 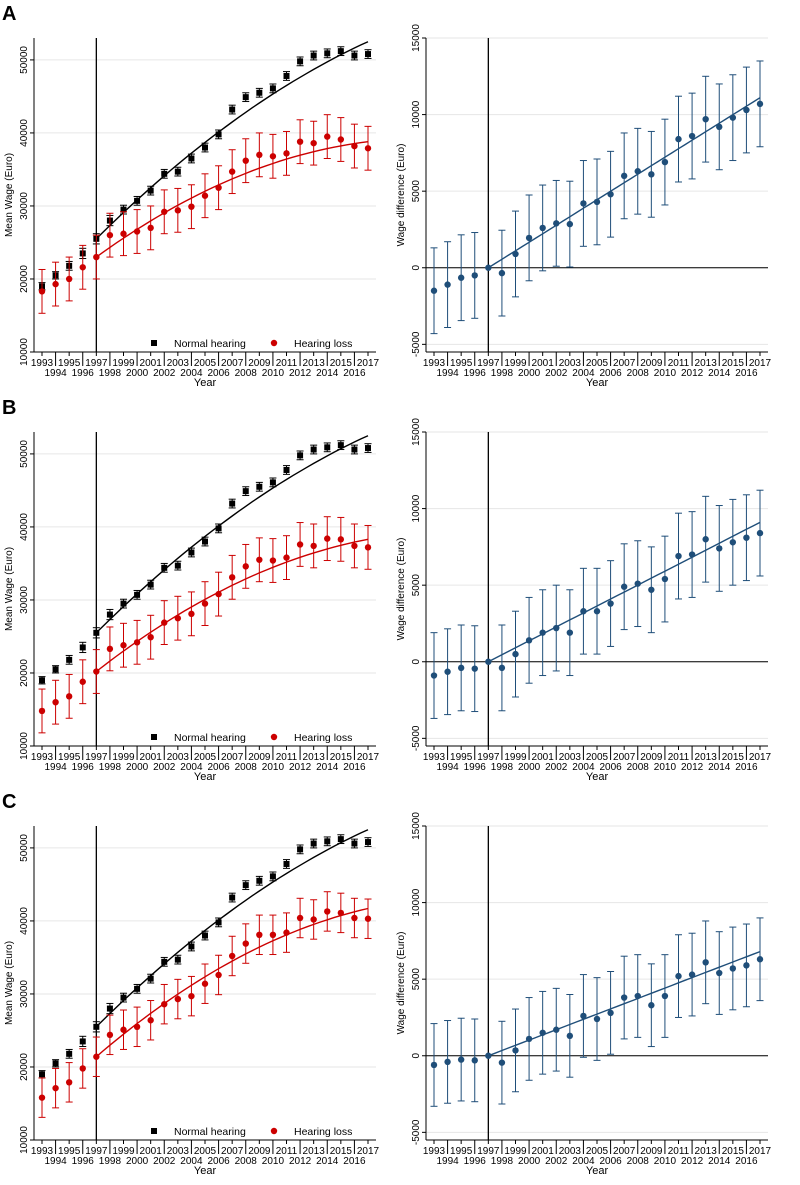 What do you see at coordinates (597, 604) in the screenshot?
I see `series-difference` at bounding box center [597, 604].